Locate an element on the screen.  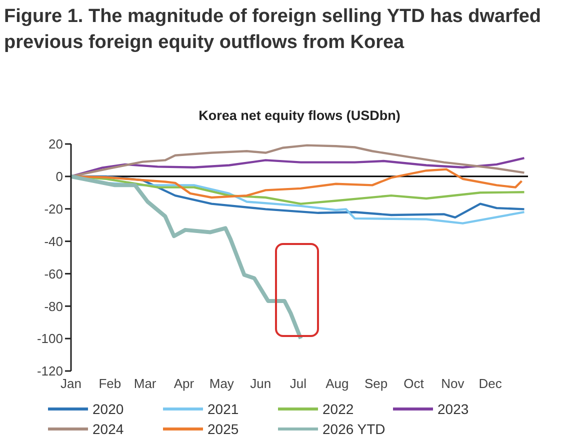
legend-label: 2026 YTD is located at coordinates (354, 429).